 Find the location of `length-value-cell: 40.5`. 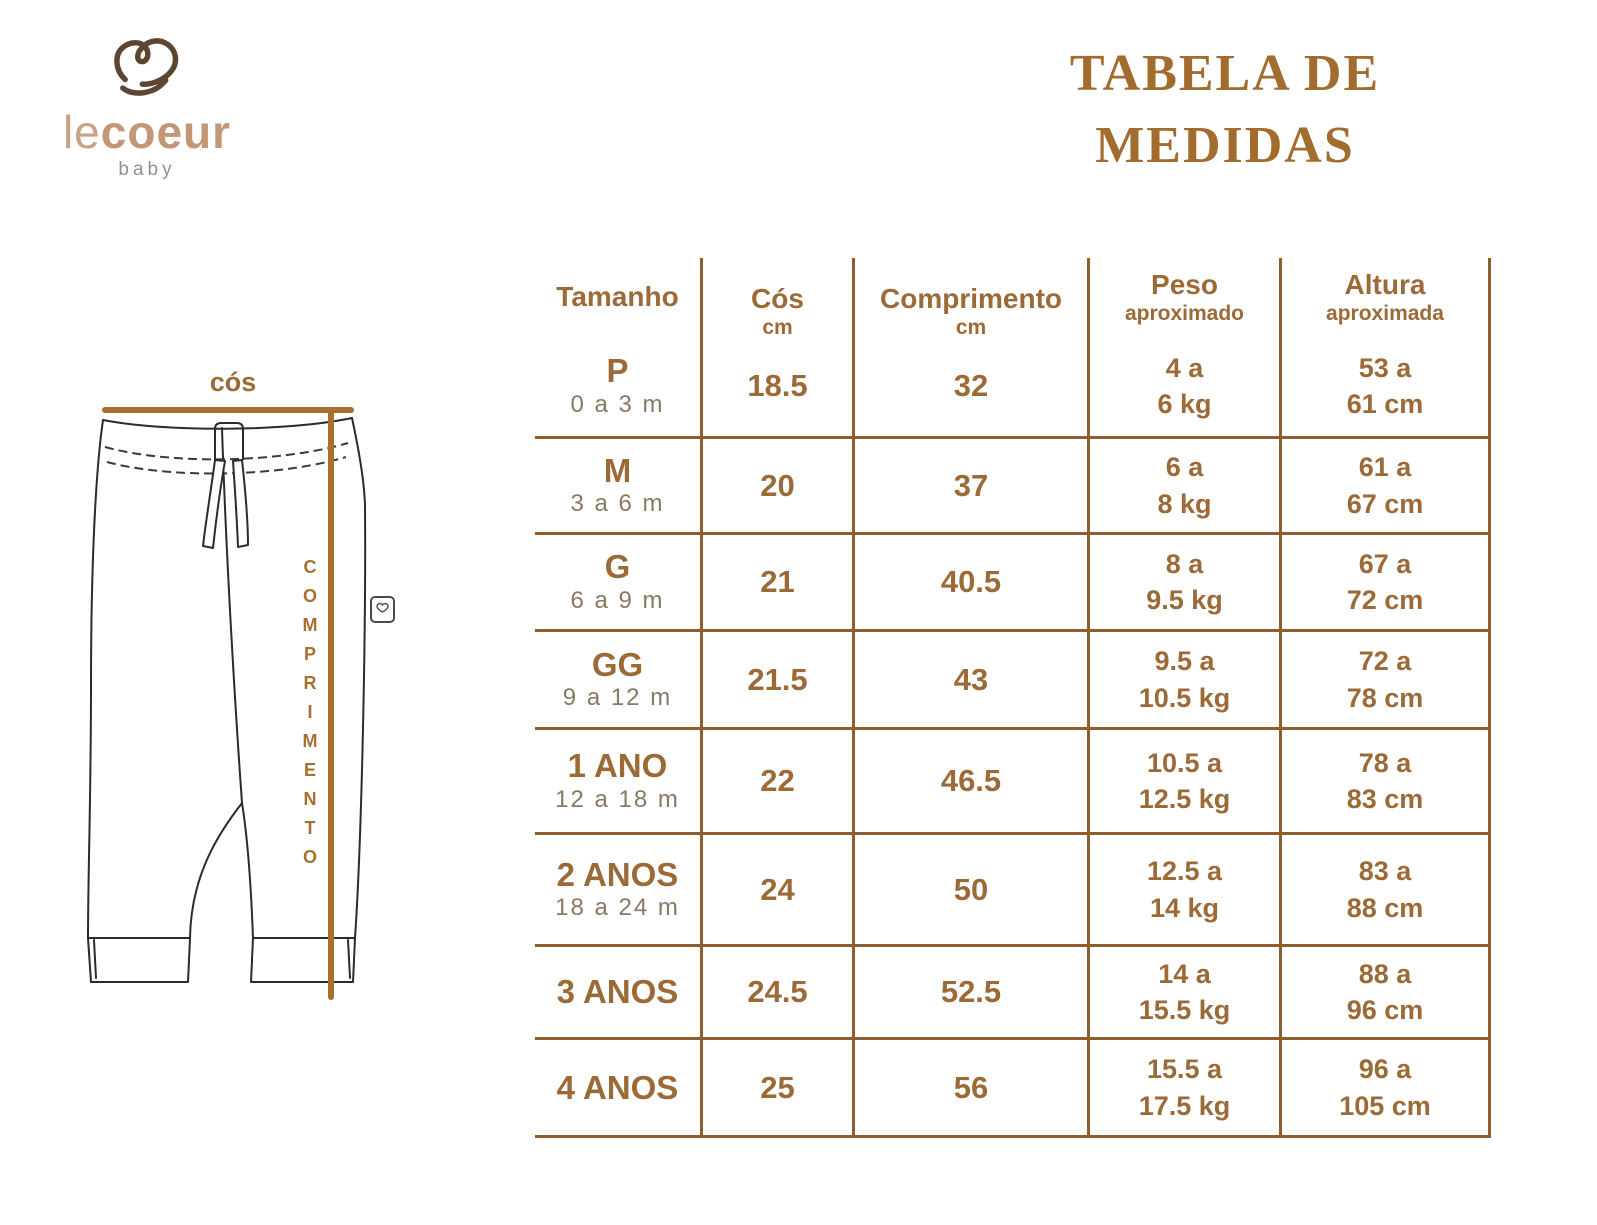

length-value-cell: 40.5 is located at coordinates (972, 580).